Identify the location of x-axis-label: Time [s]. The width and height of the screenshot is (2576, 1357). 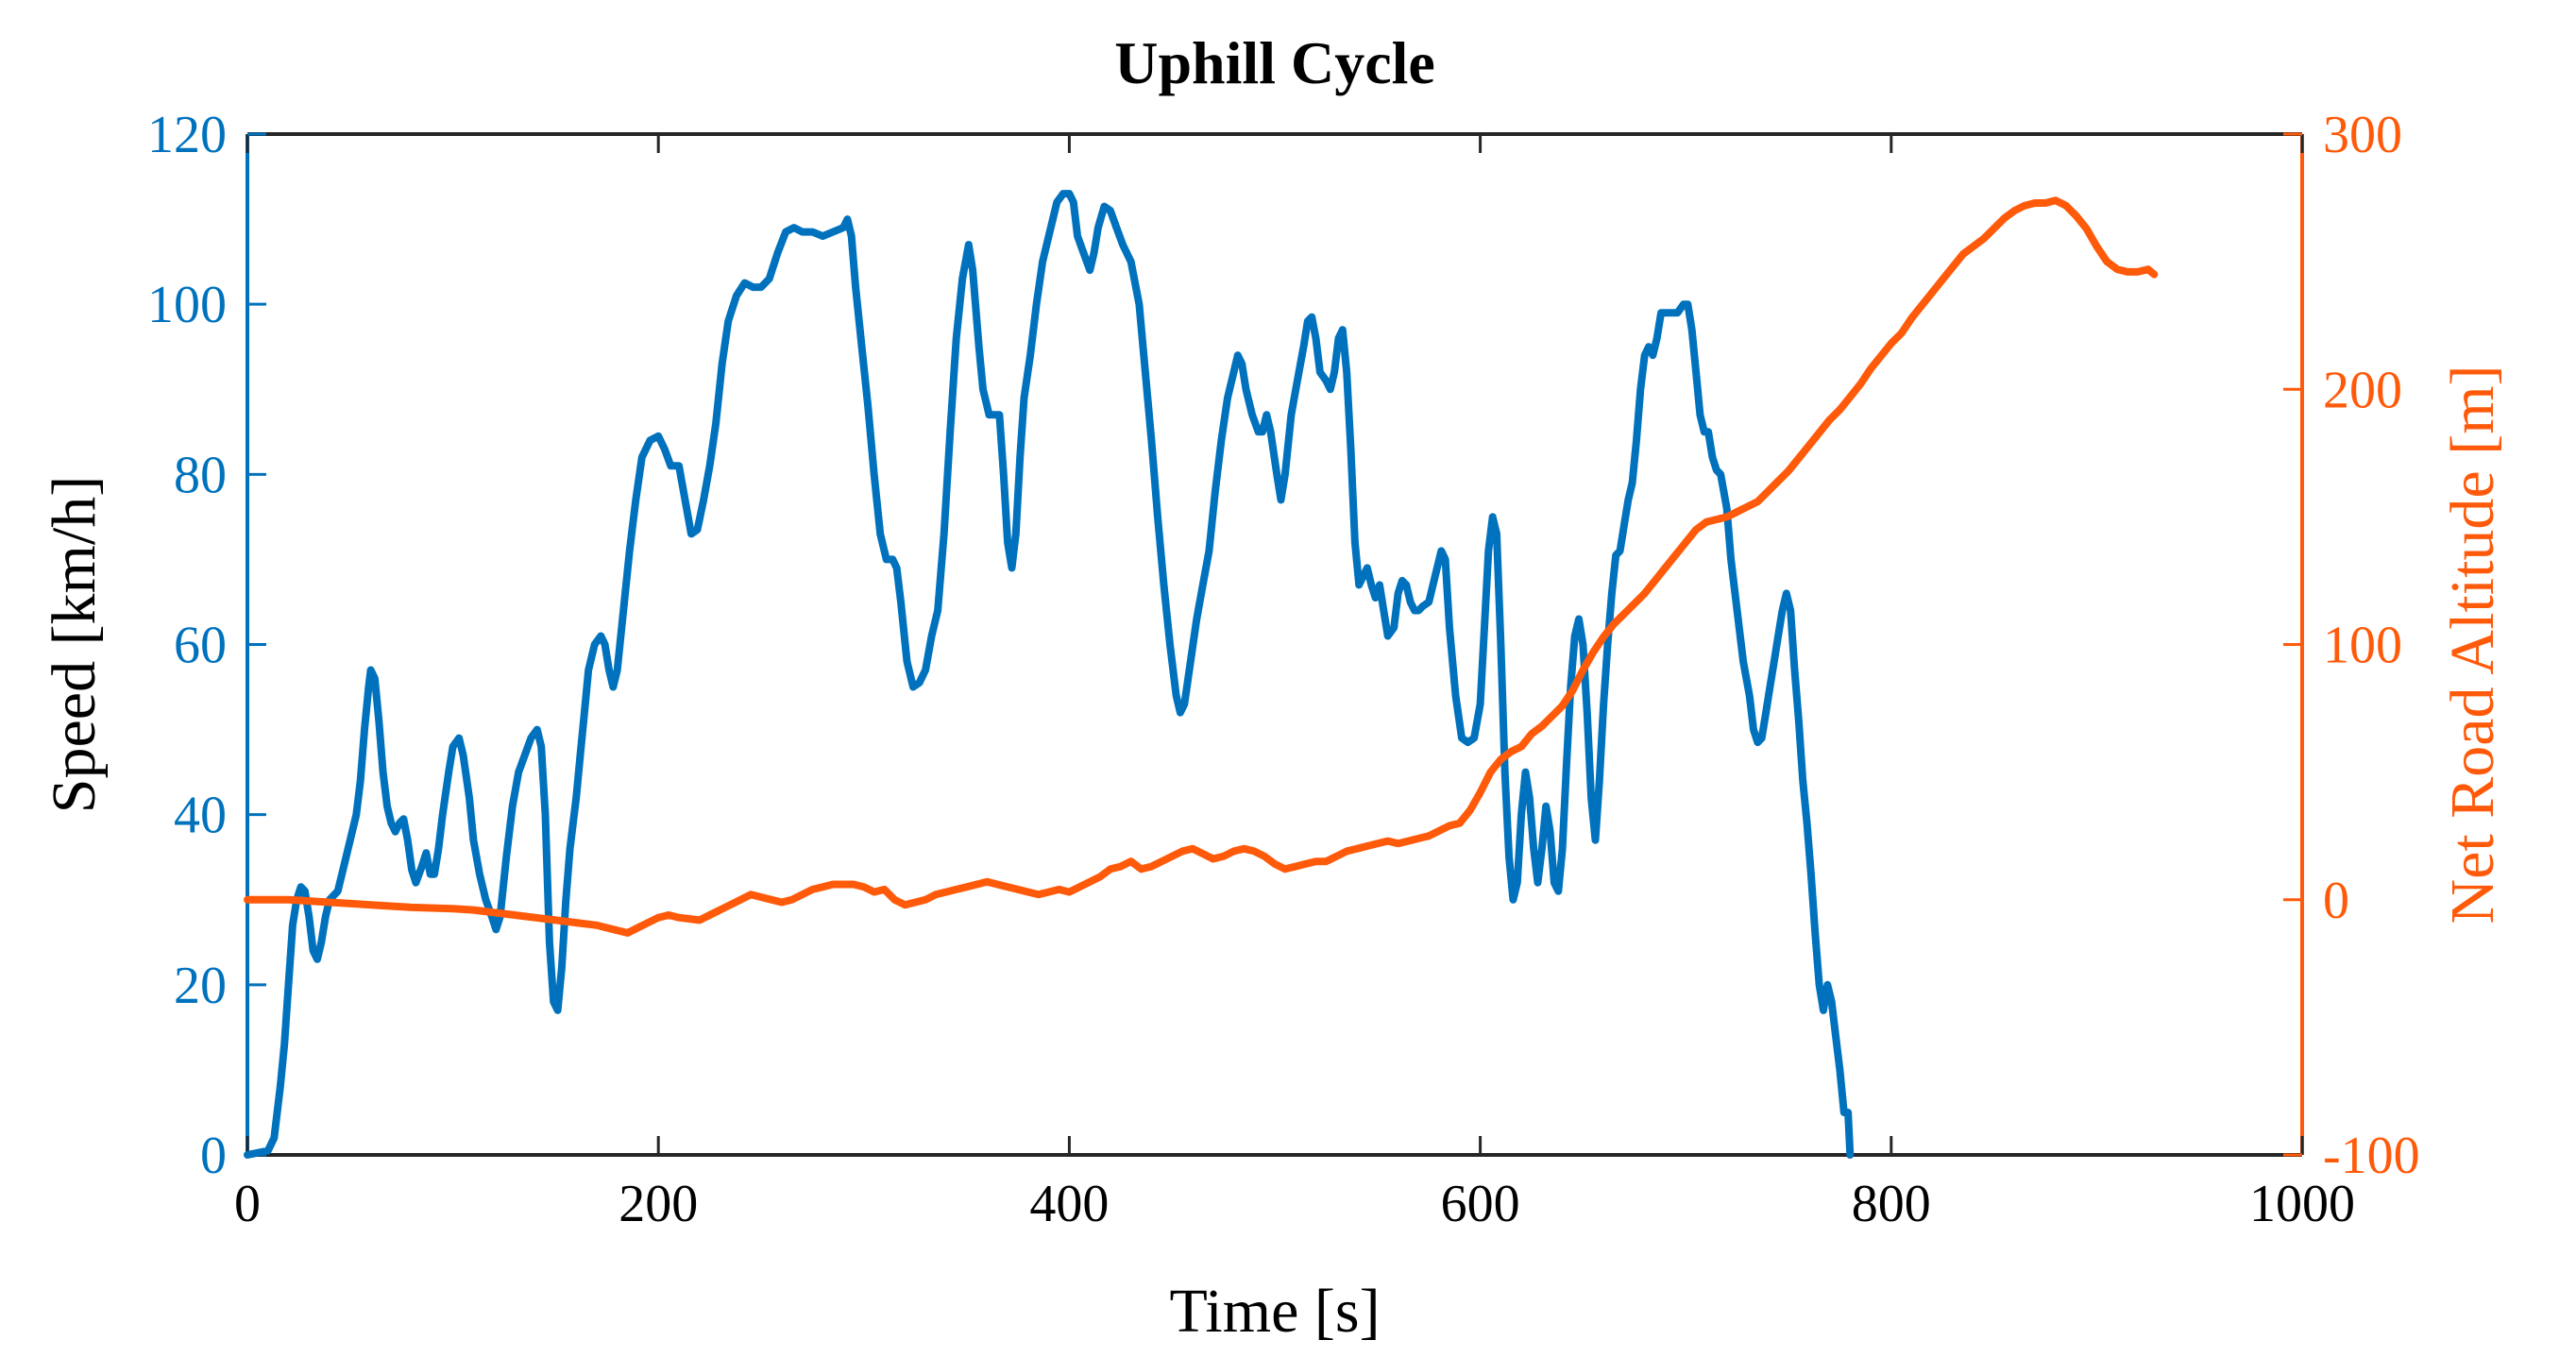
(1274, 1311).